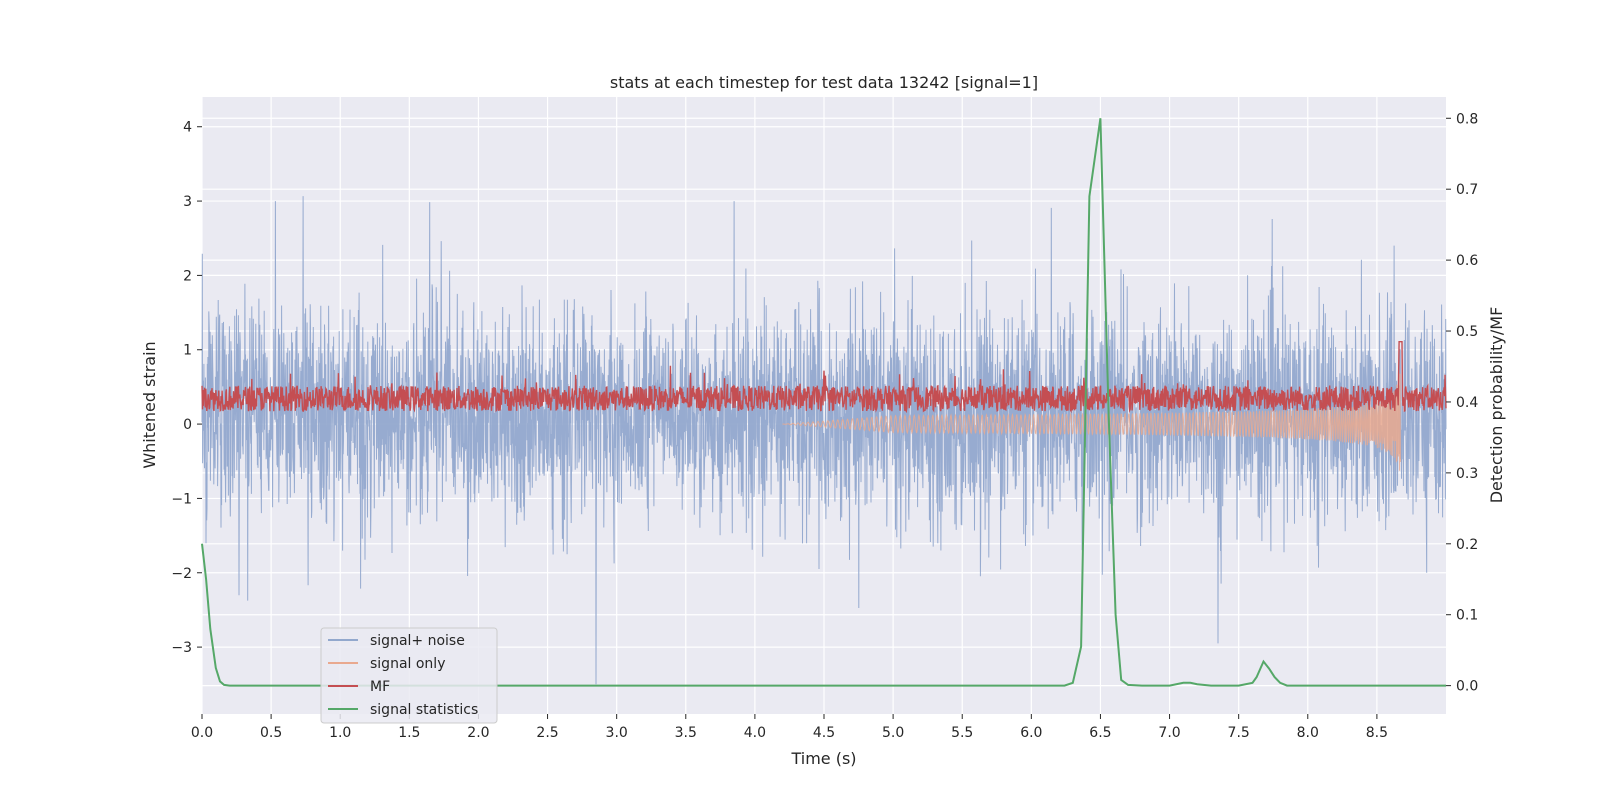 The image size is (1600, 800). I want to click on x-tick-label-17: 8.5, so click(1377, 733).